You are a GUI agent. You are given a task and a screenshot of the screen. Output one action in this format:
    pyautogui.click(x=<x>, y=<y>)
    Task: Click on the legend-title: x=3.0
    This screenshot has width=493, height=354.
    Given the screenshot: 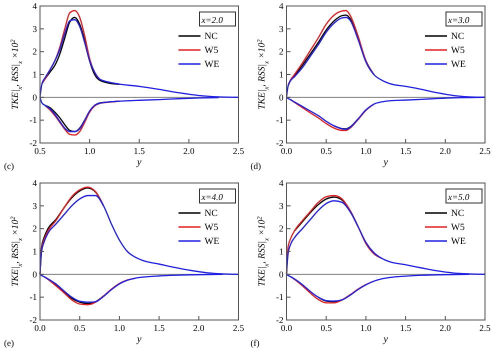 What is the action you would take?
    pyautogui.click(x=458, y=20)
    